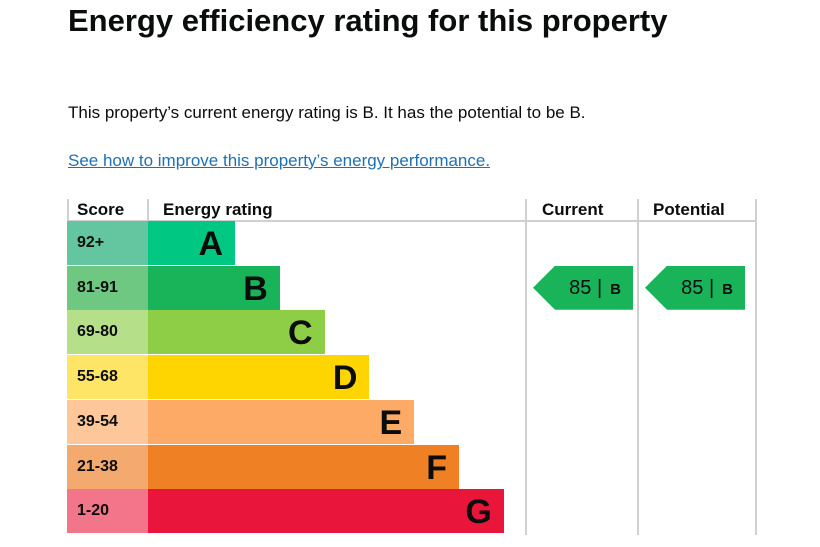 This screenshot has height=547, width=820. I want to click on rating-bar-d: D, so click(259, 377).